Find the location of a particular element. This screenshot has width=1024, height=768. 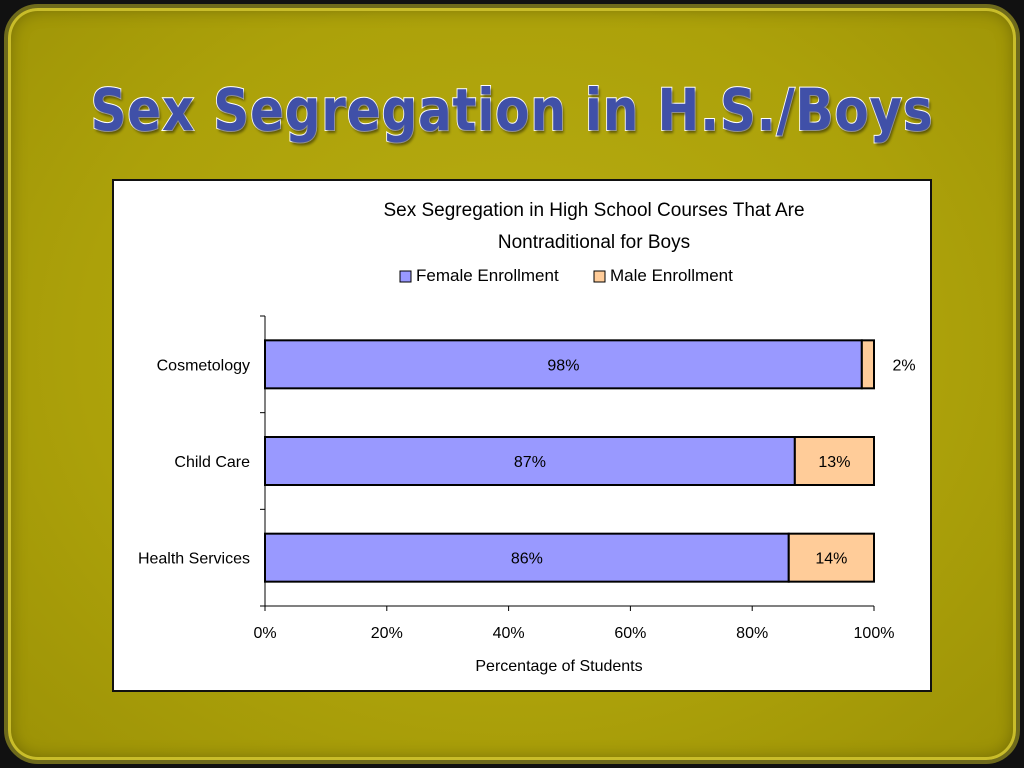

x-tick-label-0: 0% is located at coordinates (264, 633).